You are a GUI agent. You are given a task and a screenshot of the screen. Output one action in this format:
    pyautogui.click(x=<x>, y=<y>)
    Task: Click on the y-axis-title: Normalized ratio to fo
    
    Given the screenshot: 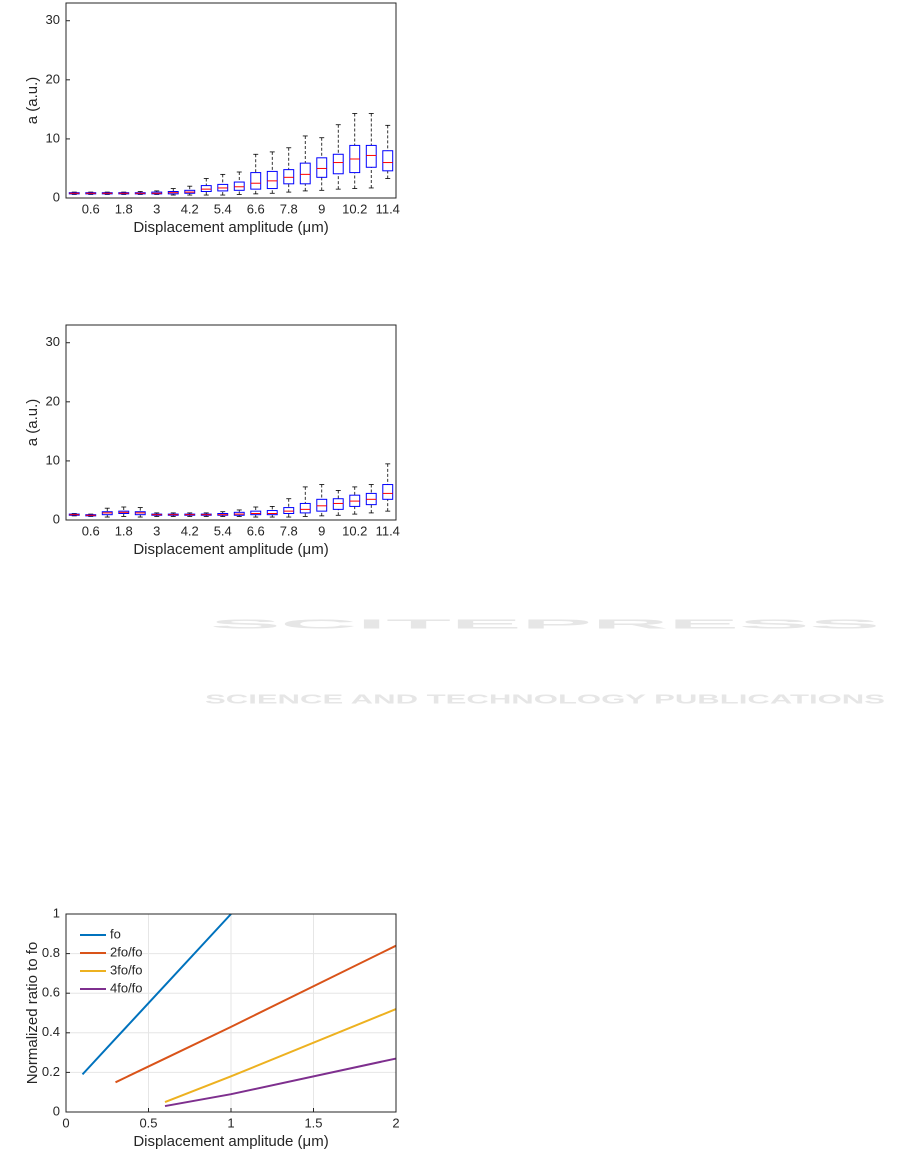 What is the action you would take?
    pyautogui.click(x=32, y=1013)
    